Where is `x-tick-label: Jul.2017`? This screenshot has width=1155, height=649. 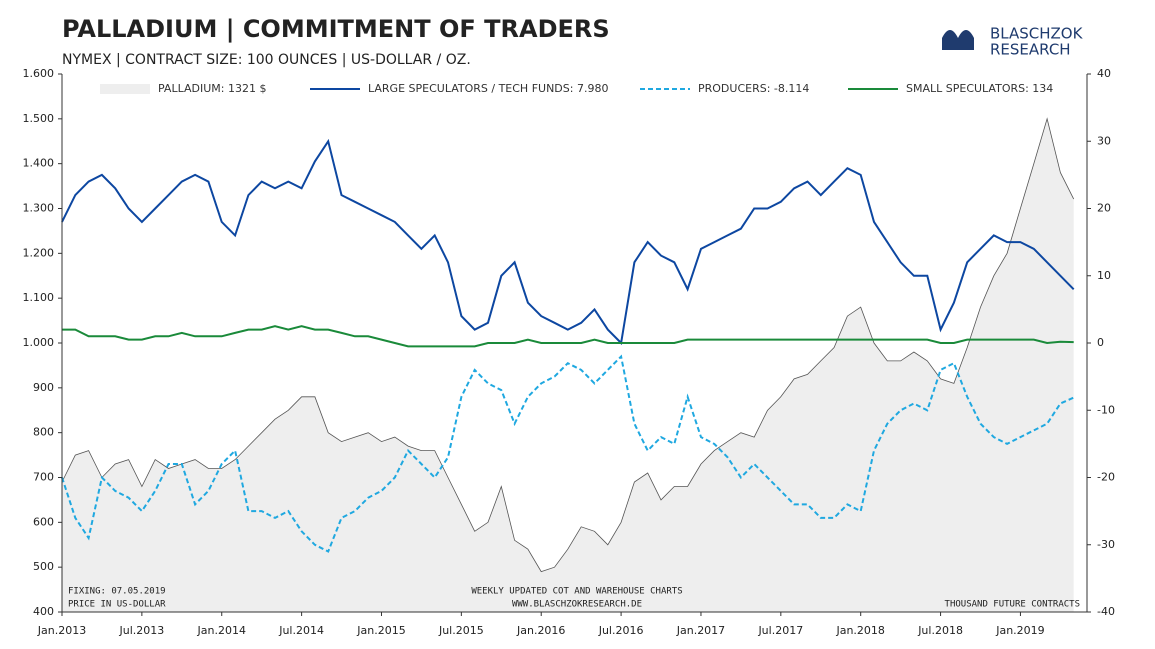
x-tick-label: Jul.2017 is located at coordinates (780, 630).